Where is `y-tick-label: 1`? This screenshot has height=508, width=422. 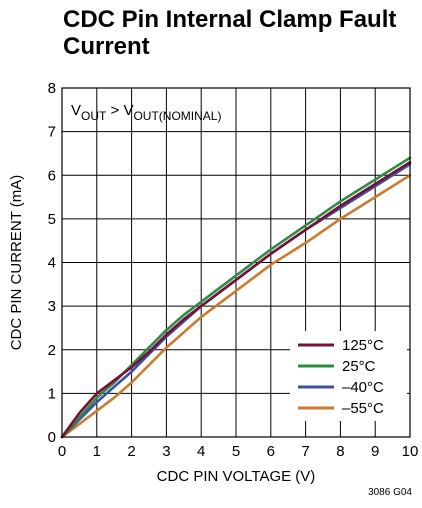
y-tick-label: 1 is located at coordinates (52, 393).